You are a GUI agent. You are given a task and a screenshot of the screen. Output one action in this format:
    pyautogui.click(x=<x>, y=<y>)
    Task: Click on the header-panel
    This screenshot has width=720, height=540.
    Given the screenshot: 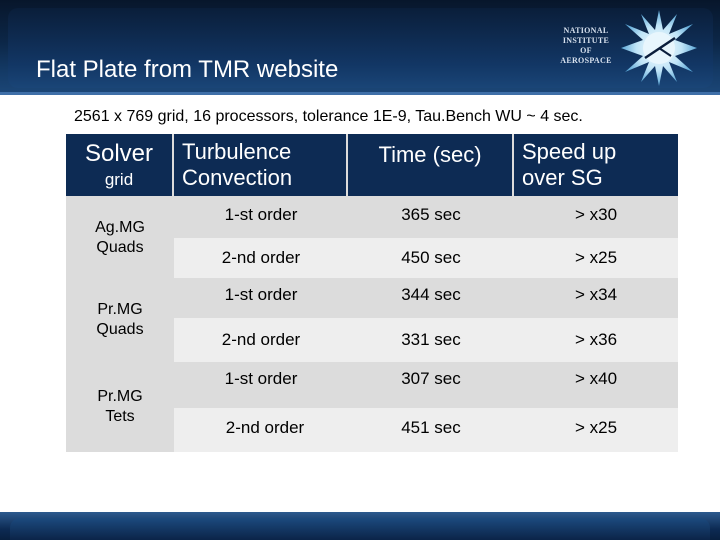 What is the action you would take?
    pyautogui.click(x=360, y=48)
    